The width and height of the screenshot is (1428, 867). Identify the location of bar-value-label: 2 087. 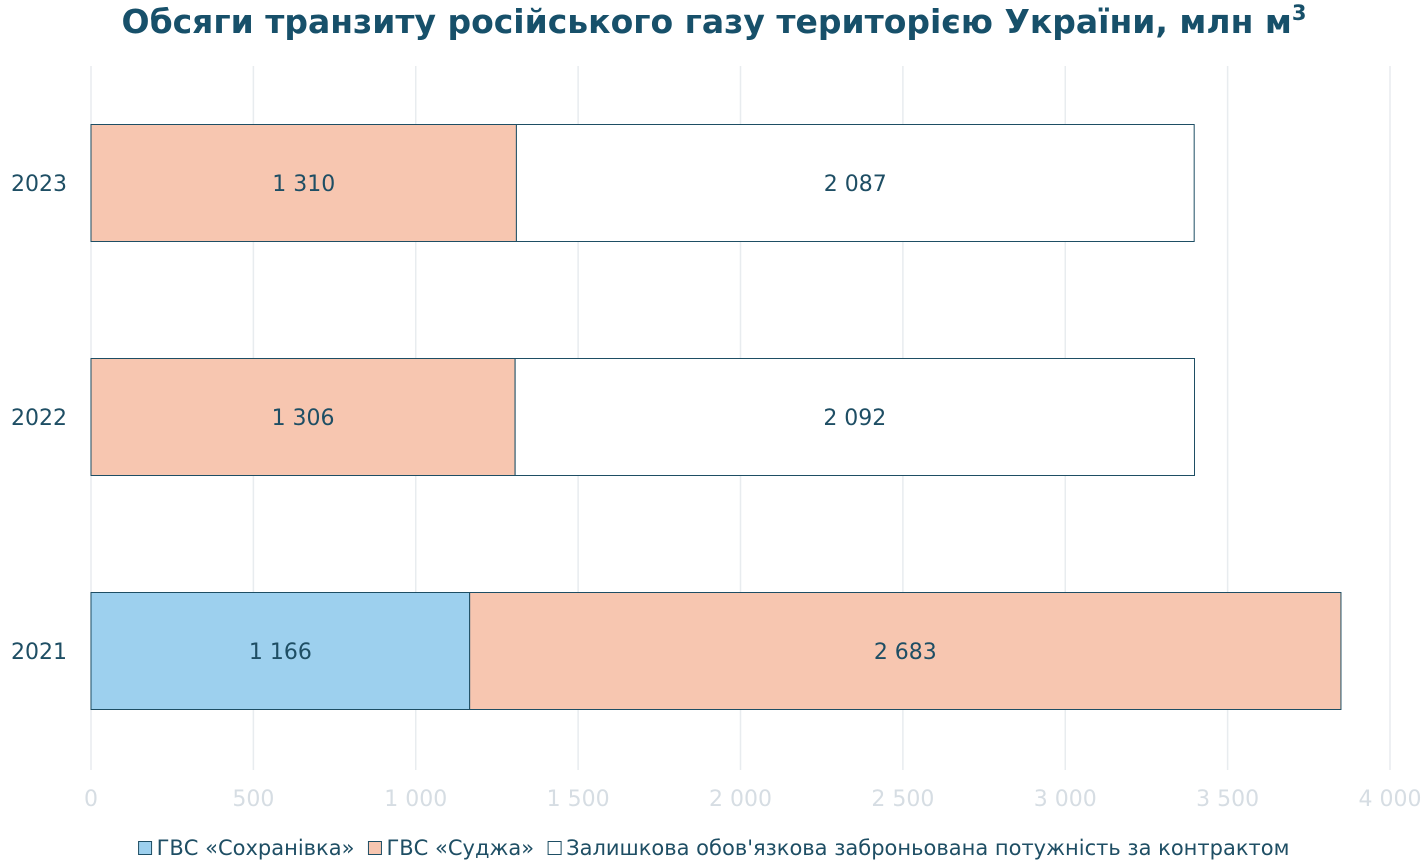
(855, 184).